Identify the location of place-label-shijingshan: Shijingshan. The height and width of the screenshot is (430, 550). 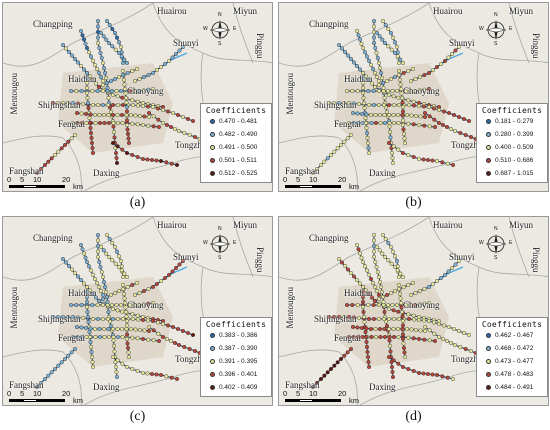
(59, 319).